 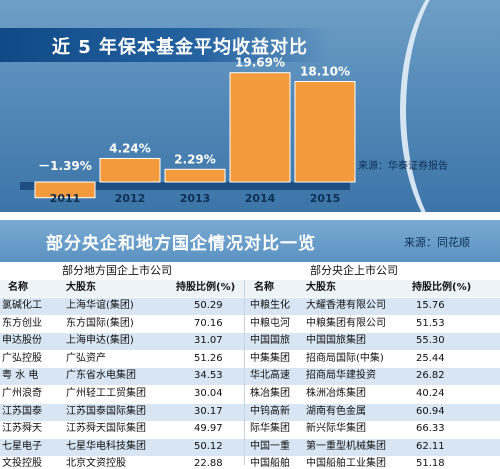 What do you see at coordinates (208, 393) in the screenshot?
I see `local-table-cell: 30.04` at bounding box center [208, 393].